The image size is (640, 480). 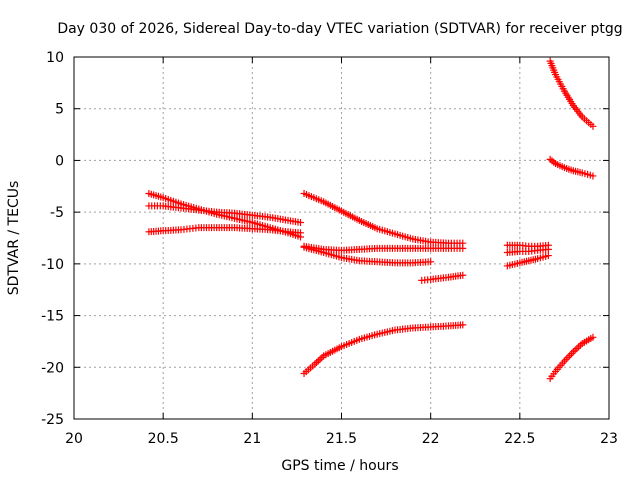 What do you see at coordinates (57, 213) in the screenshot?
I see `y-tick-label: -5` at bounding box center [57, 213].